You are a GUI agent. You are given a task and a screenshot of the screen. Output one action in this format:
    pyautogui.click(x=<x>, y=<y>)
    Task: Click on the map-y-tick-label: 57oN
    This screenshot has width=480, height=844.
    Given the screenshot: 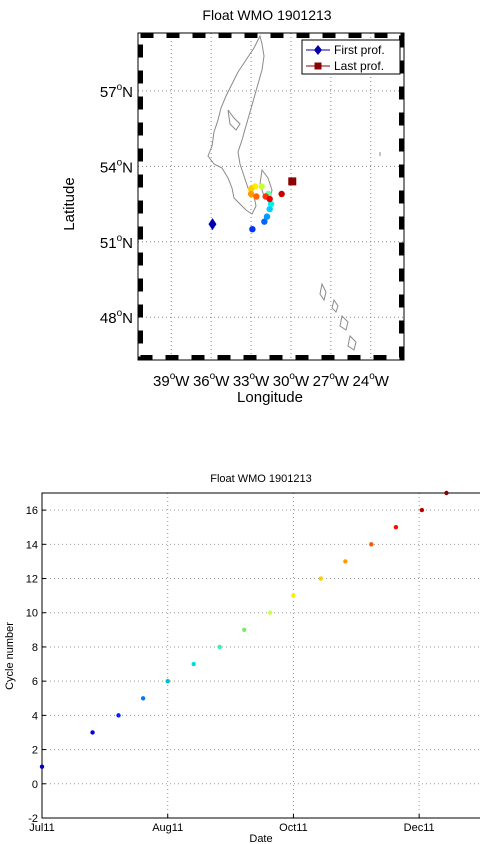 What is the action you would take?
    pyautogui.click(x=116, y=91)
    